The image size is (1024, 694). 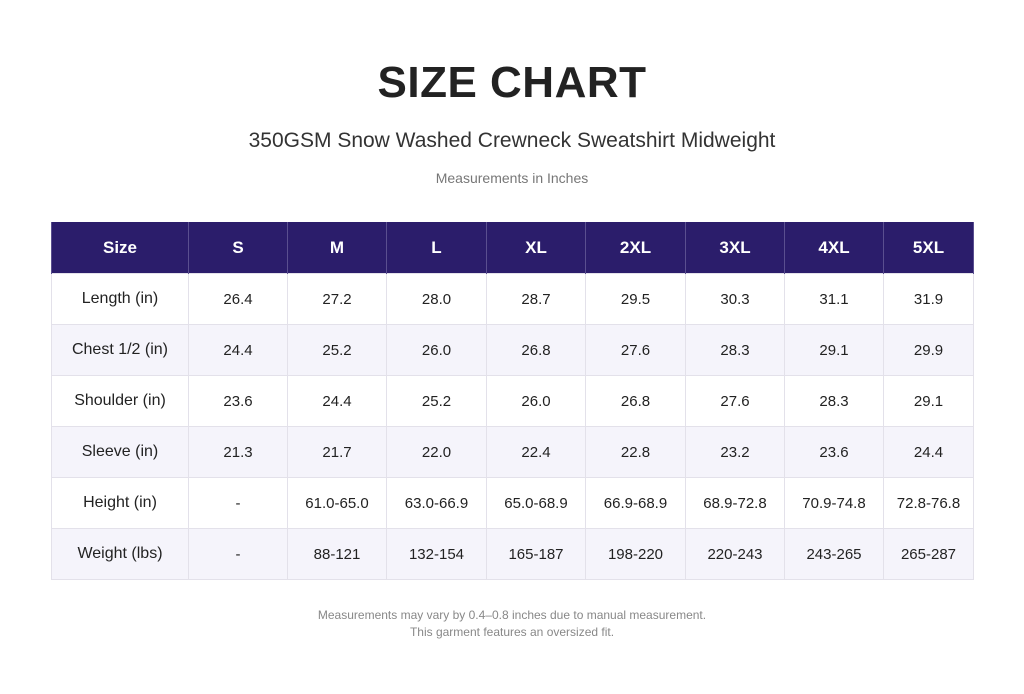 What do you see at coordinates (536, 452) in the screenshot?
I see `table-cell: 22.4` at bounding box center [536, 452].